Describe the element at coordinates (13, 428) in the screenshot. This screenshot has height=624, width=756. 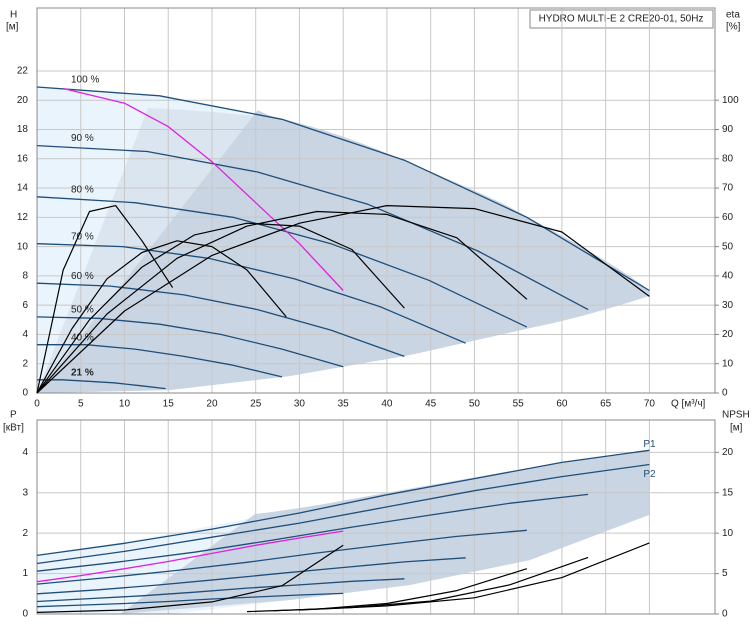
I see `y-unit: [кВт]` at that location.